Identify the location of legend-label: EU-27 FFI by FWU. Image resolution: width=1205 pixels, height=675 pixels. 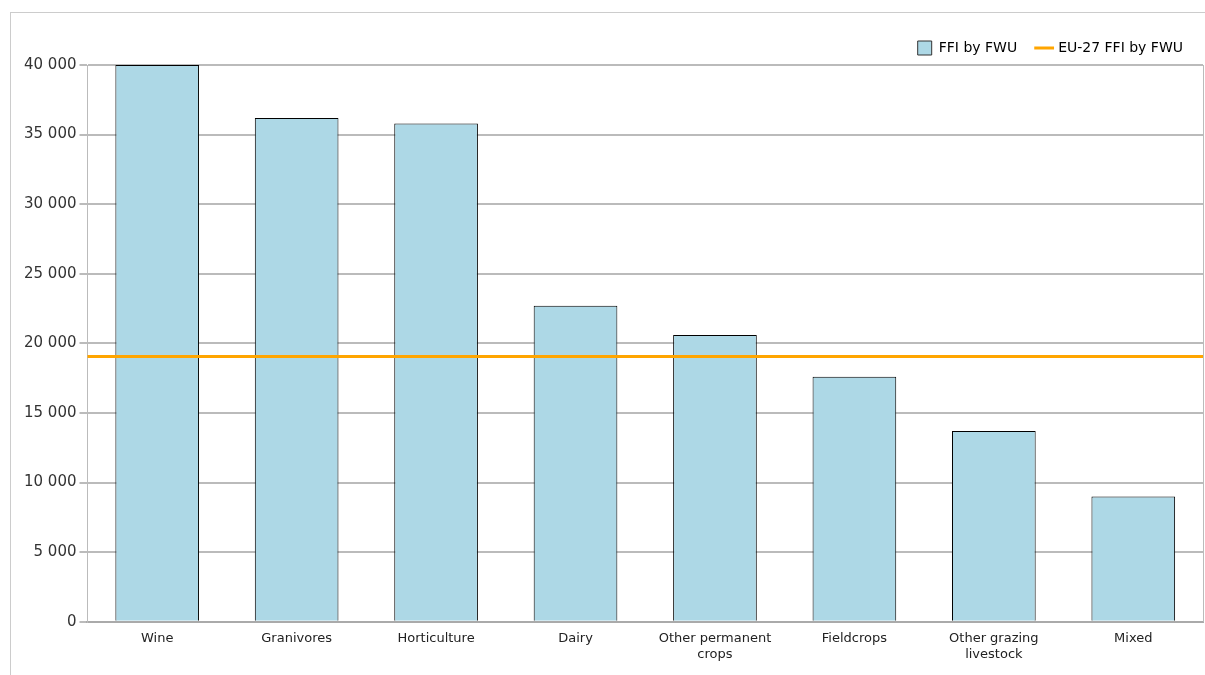
(1120, 46).